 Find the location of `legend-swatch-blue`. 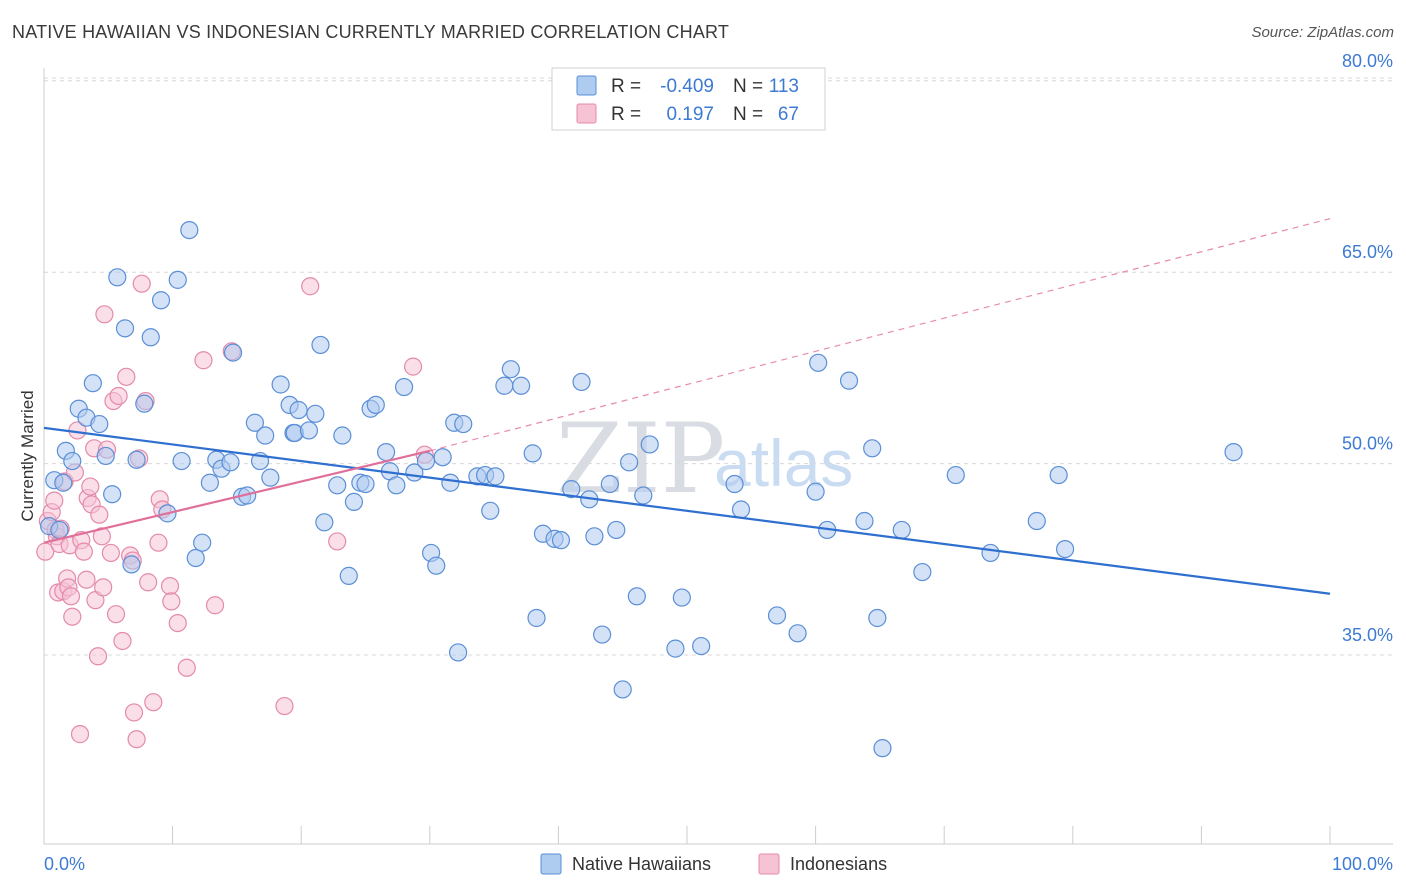

legend-swatch-blue is located at coordinates (586, 85).